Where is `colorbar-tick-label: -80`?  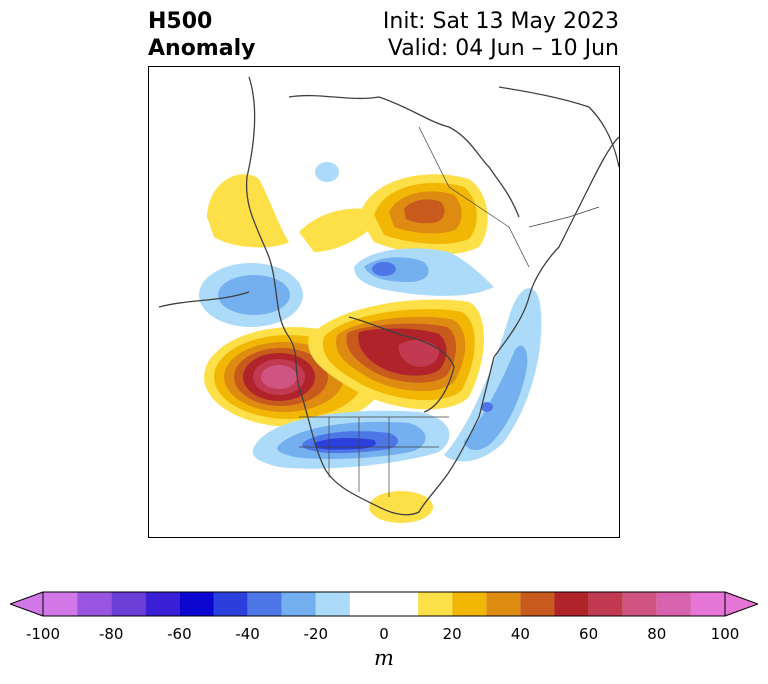 colorbar-tick-label: -80 is located at coordinates (111, 634).